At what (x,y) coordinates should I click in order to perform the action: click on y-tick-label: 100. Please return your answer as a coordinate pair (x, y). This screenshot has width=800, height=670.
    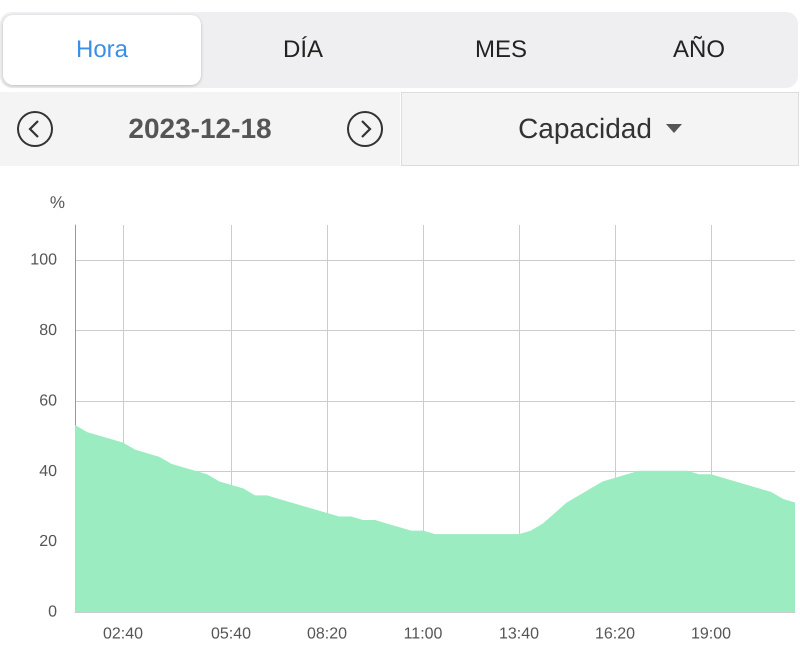
    Looking at the image, I should click on (44, 260).